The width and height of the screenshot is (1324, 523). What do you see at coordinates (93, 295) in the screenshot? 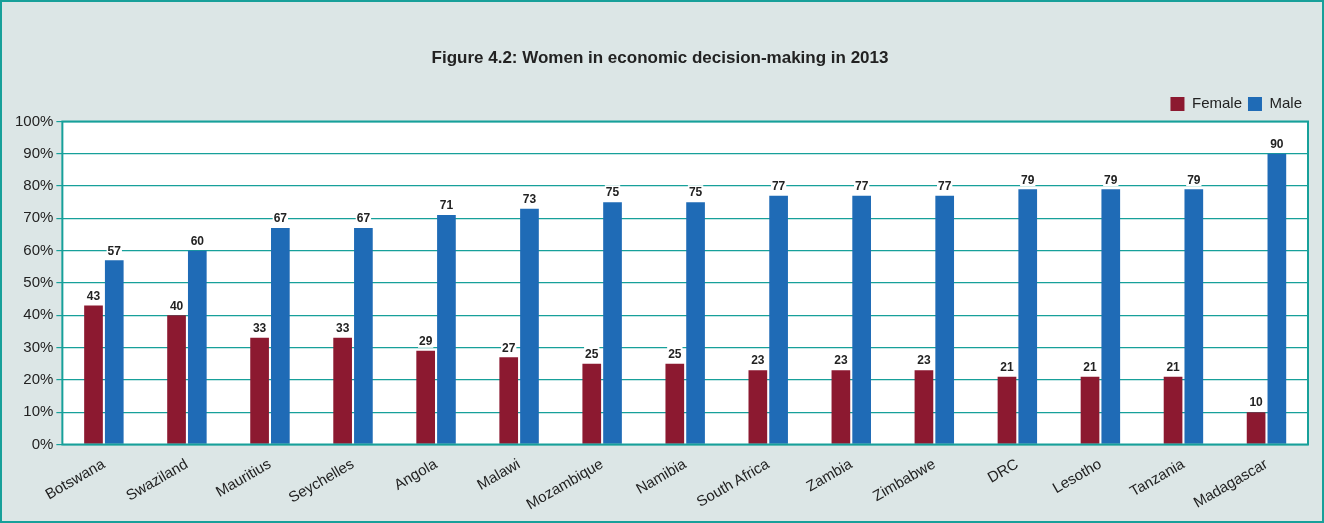
I see `data-label: 43` at bounding box center [93, 295].